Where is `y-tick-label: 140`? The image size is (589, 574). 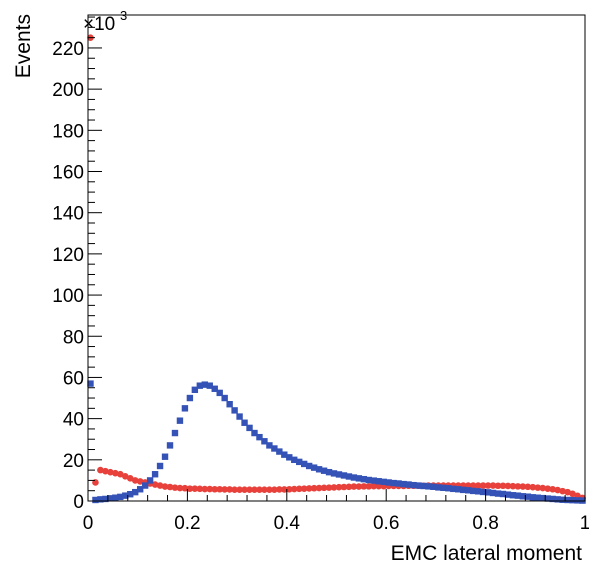
y-tick-label: 140 is located at coordinates (68, 214).